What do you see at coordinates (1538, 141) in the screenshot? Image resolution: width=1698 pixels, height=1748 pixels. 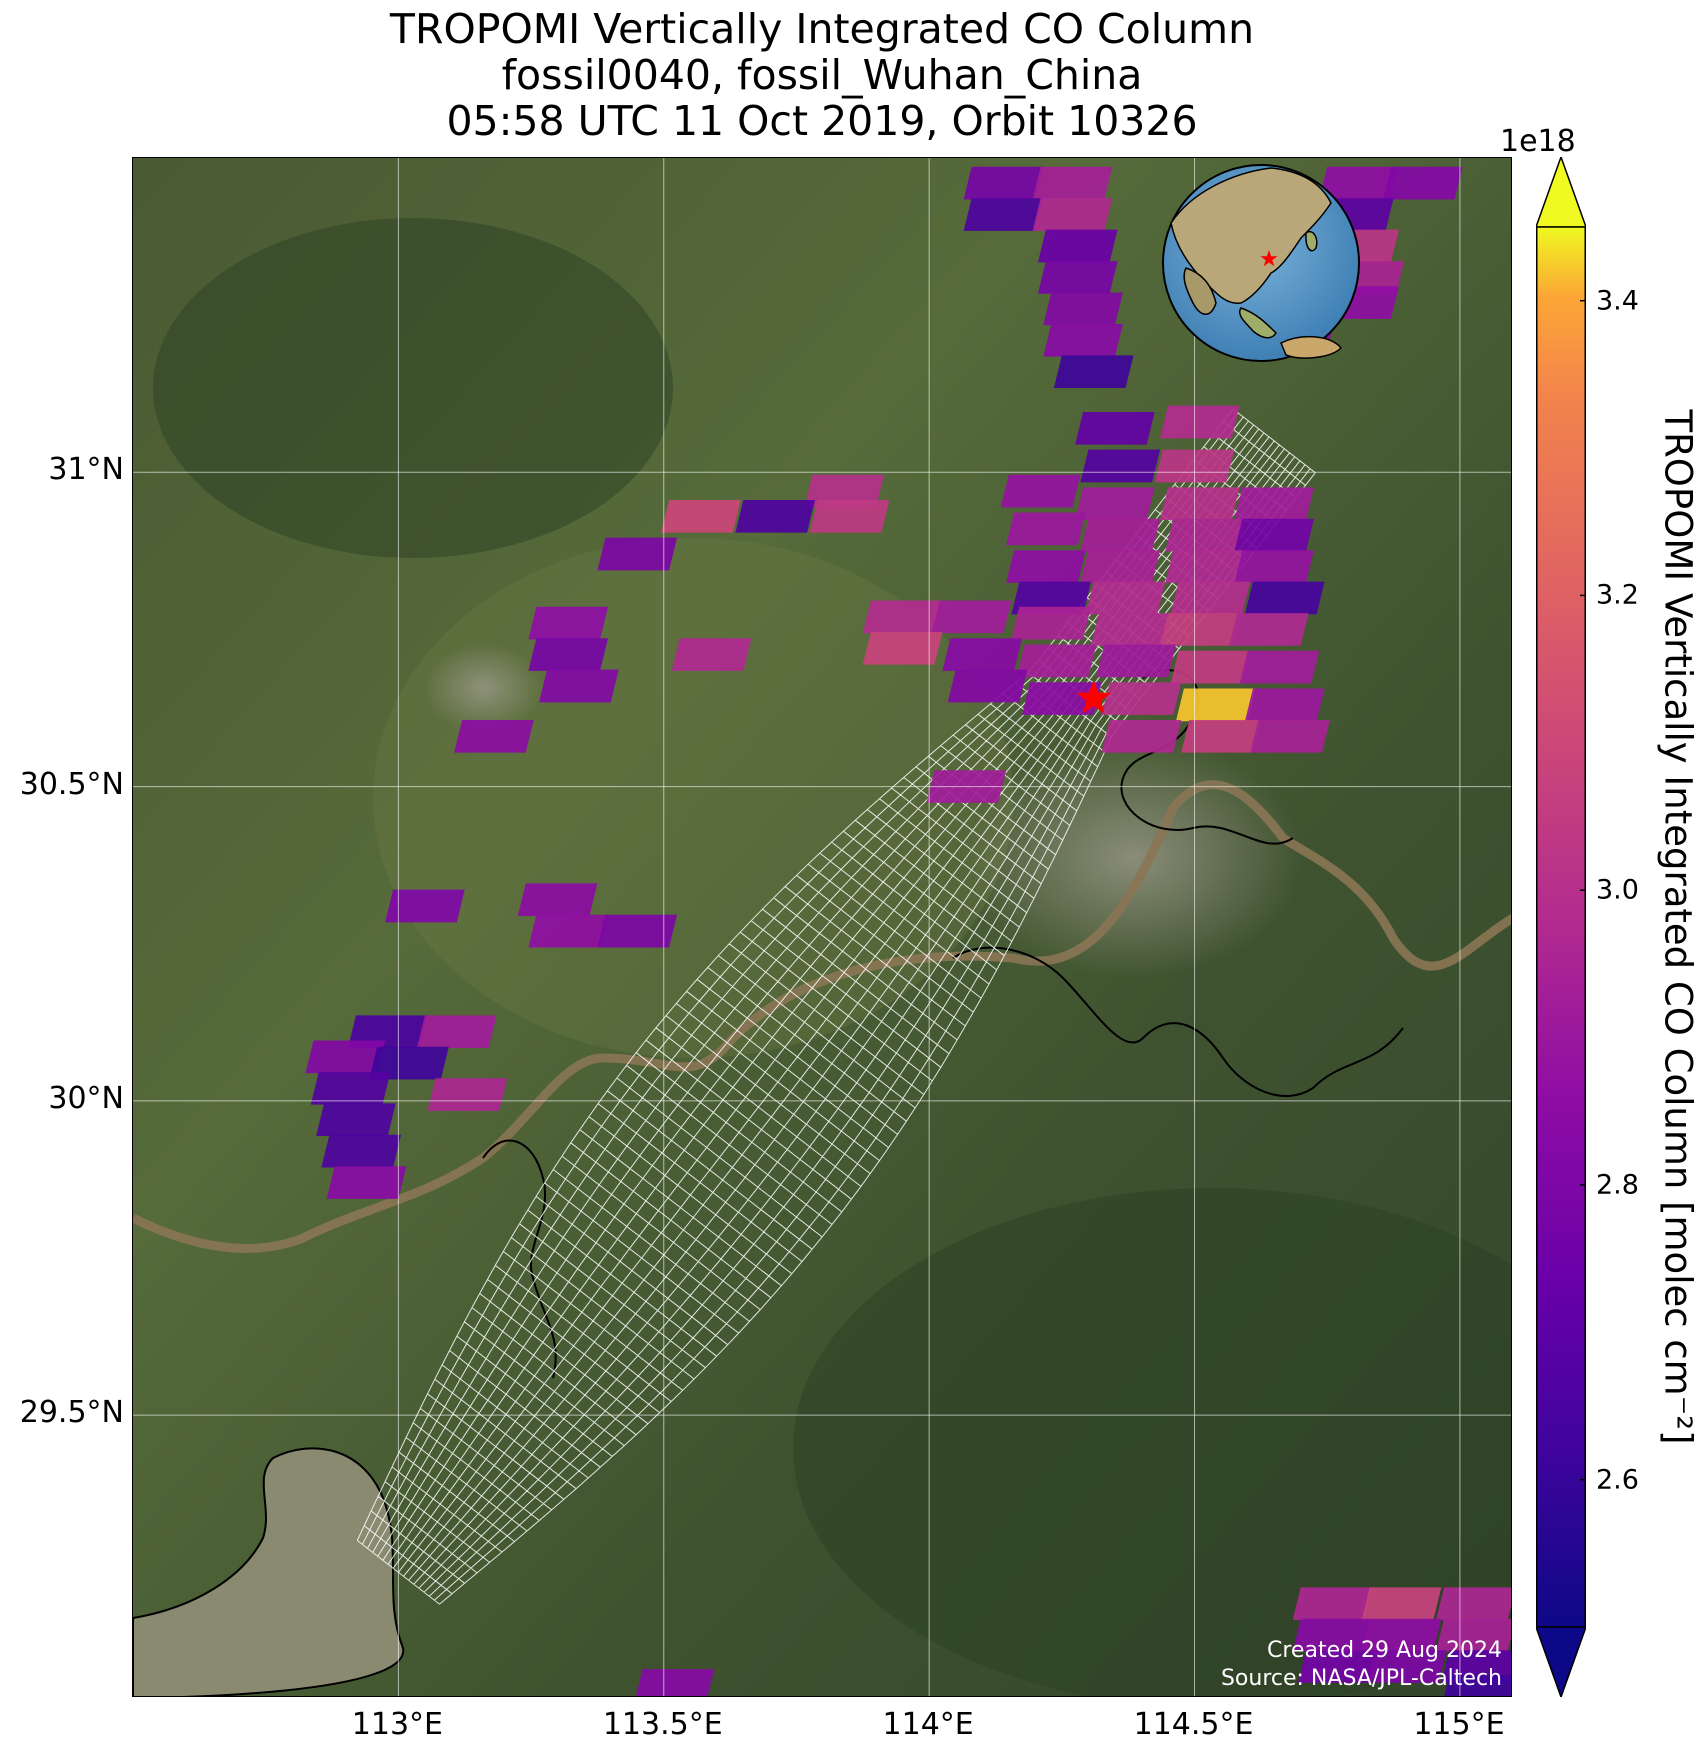 I see `colorbar-multiplier: 1e18` at bounding box center [1538, 141].